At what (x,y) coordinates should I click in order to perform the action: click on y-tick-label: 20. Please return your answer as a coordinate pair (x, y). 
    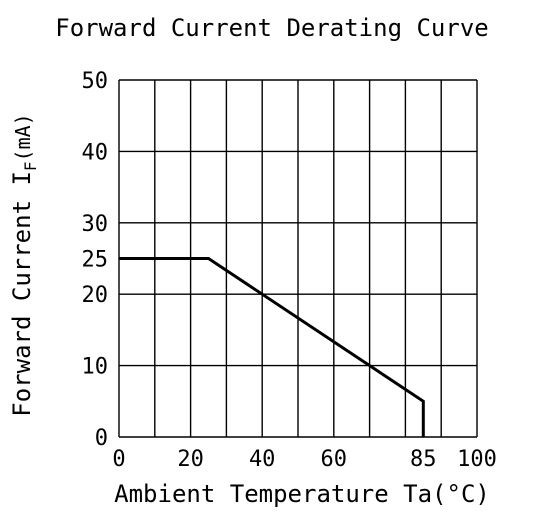
    Looking at the image, I should click on (95, 295).